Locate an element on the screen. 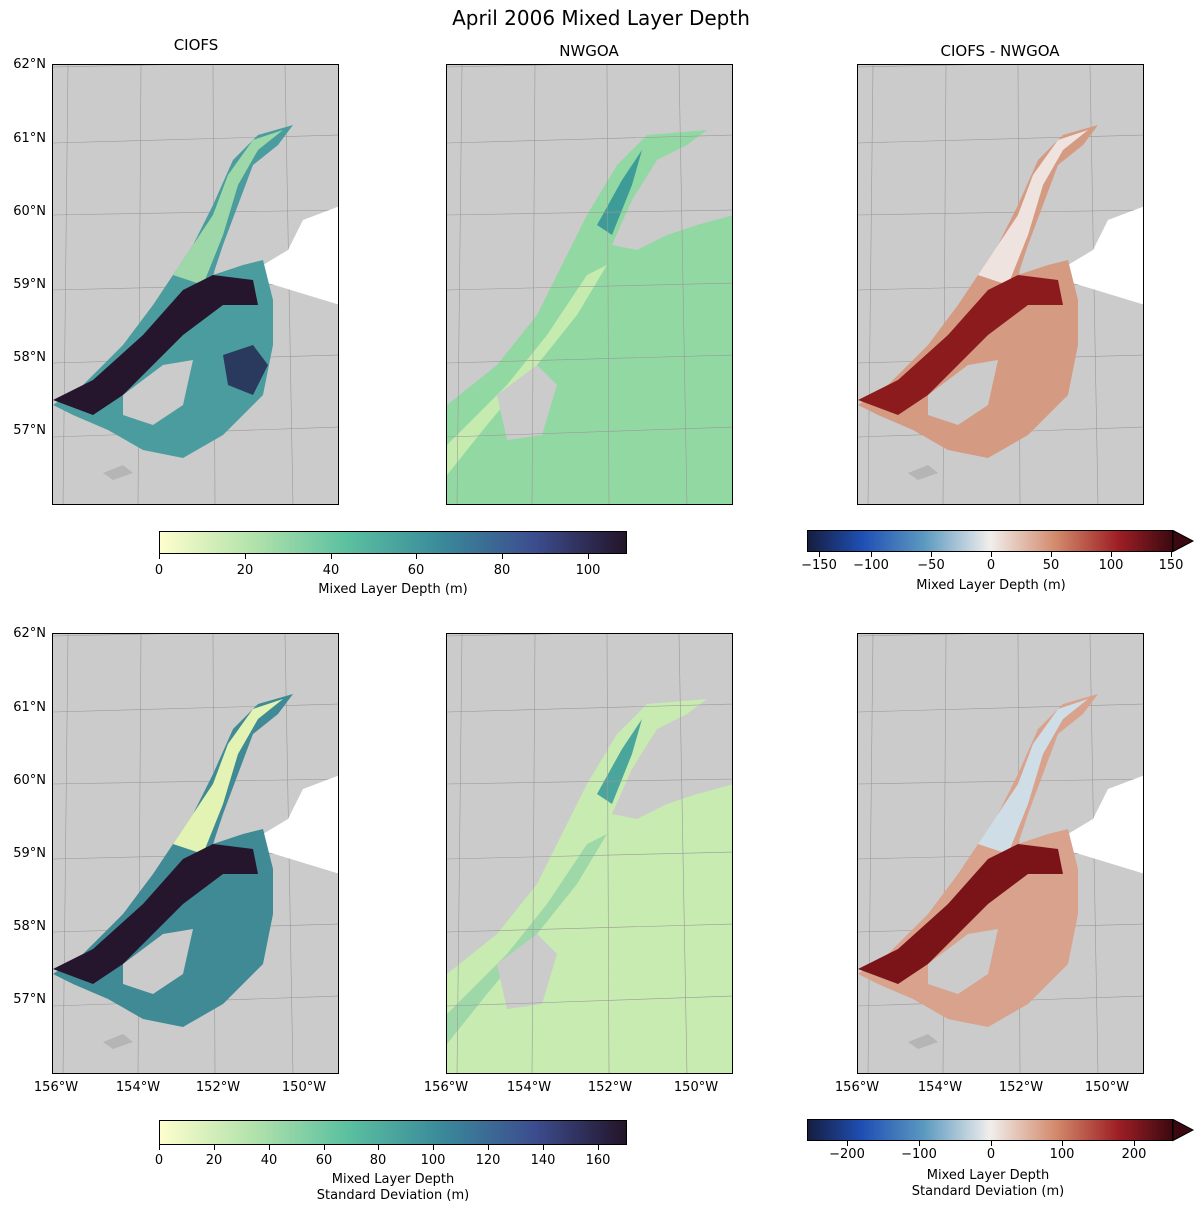  upper-inlet-low-std is located at coordinates (228, 776).